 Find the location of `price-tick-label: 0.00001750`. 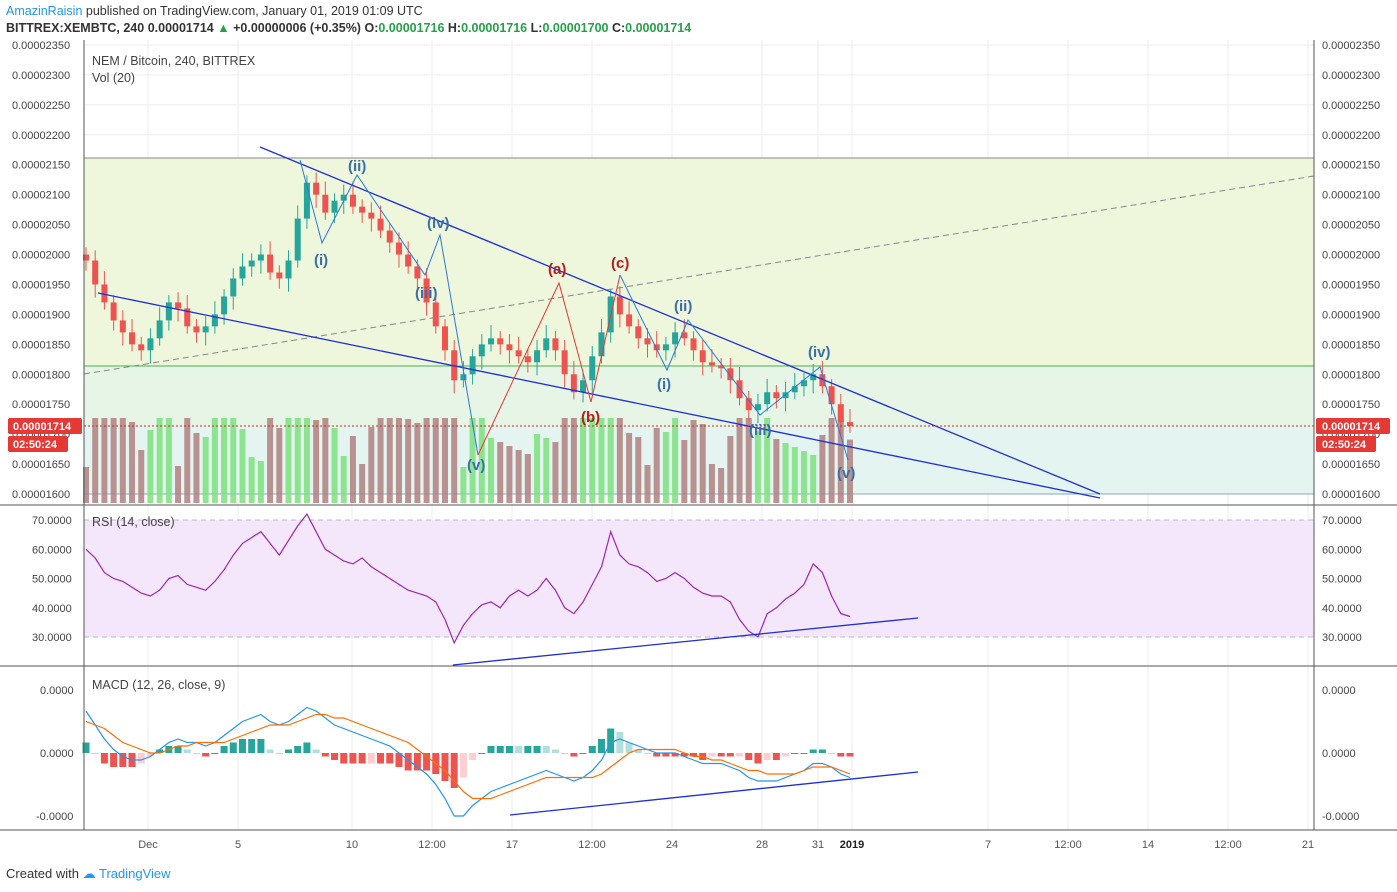

price-tick-label: 0.00001750 is located at coordinates (41, 405).